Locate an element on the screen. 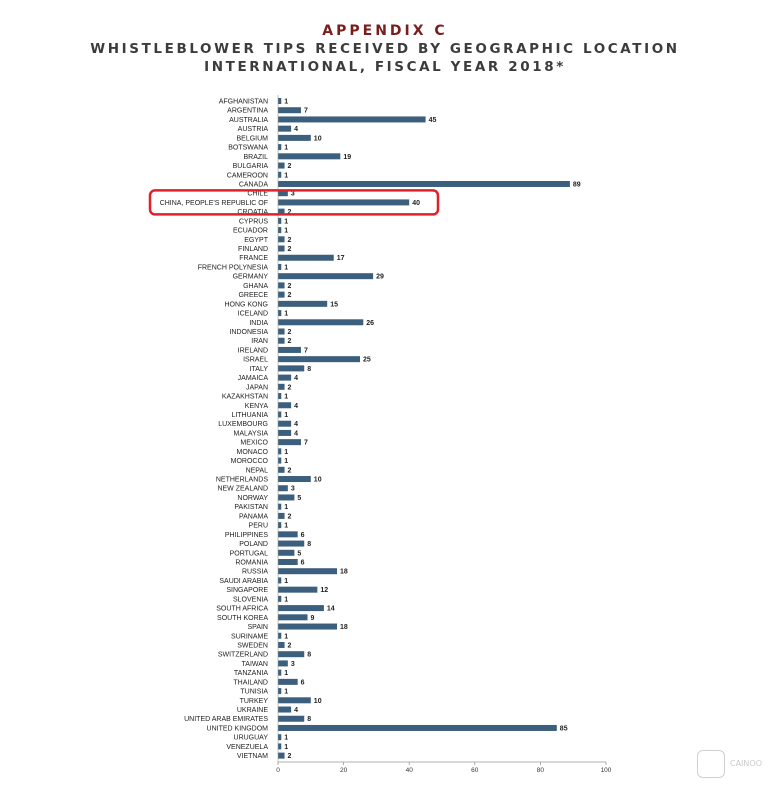 This screenshot has height=790, width=770. category-label: AFGHANISTAN is located at coordinates (243, 102).